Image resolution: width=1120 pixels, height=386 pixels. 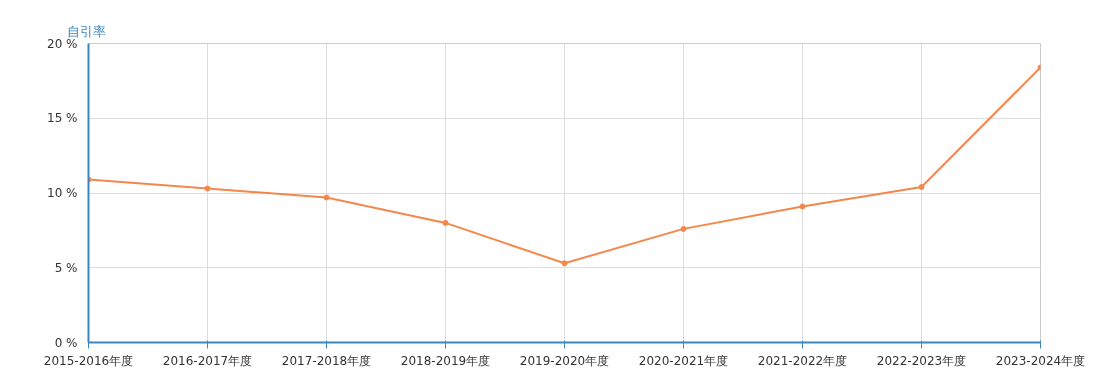 I want to click on y-tick-label: 15 %, so click(x=62, y=118).